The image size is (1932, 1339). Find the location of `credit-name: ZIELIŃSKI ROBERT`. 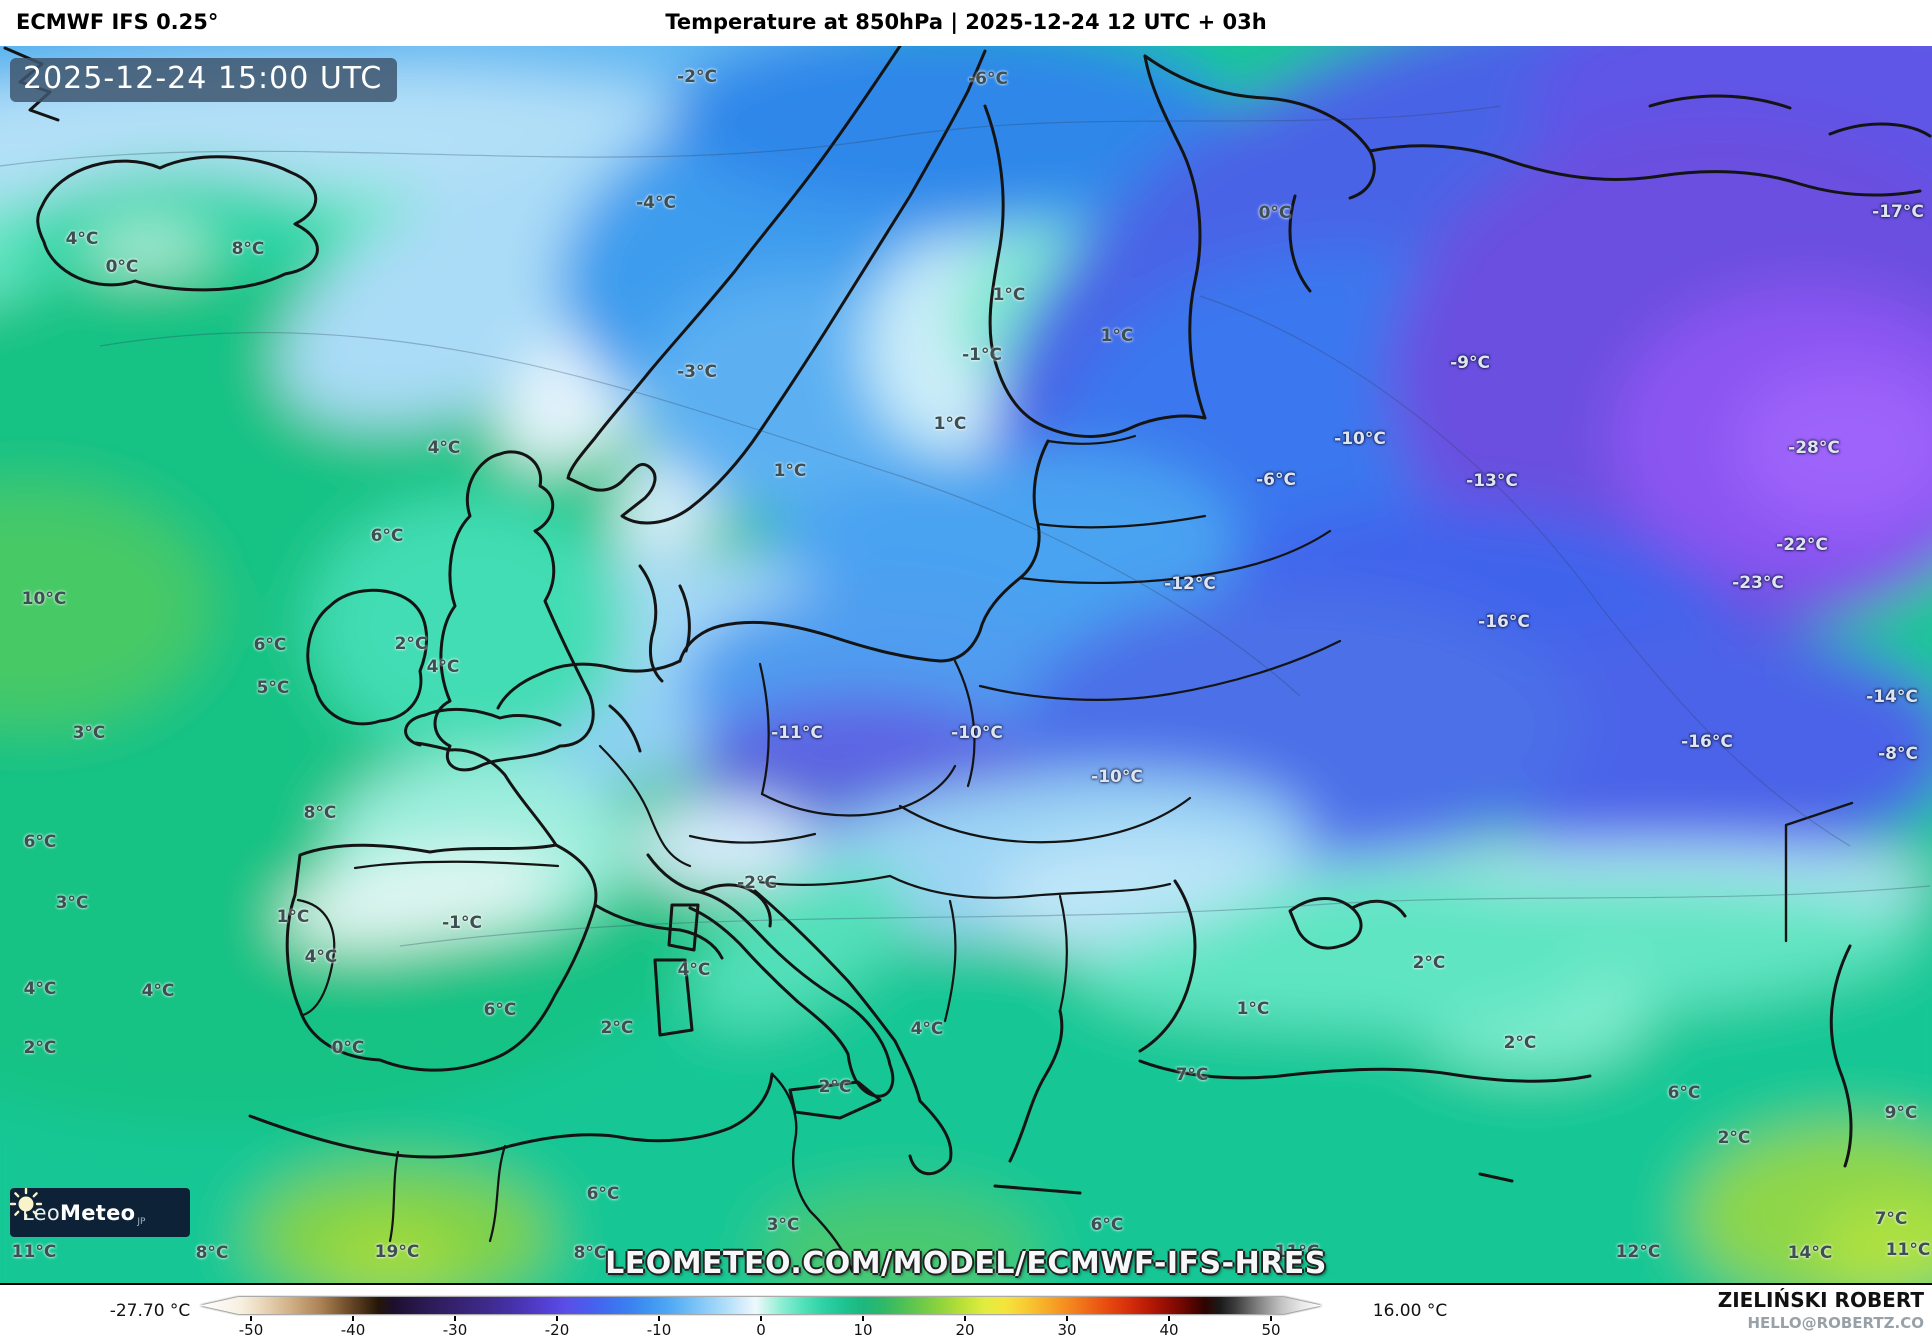

credit-name: ZIELIŃSKI ROBERT is located at coordinates (1820, 1300).